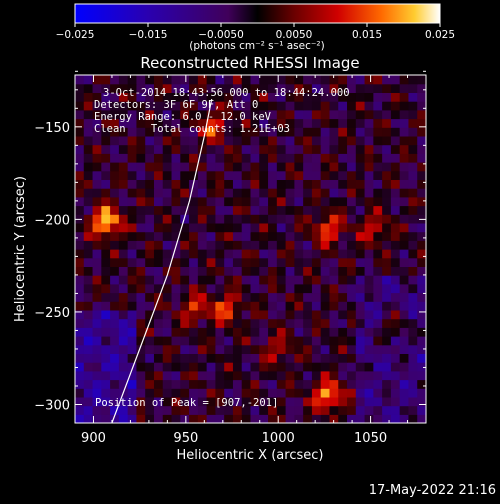 This screenshot has width=500, height=504. Describe the element at coordinates (370, 438) in the screenshot. I see `x-tick-label: 1050` at that location.